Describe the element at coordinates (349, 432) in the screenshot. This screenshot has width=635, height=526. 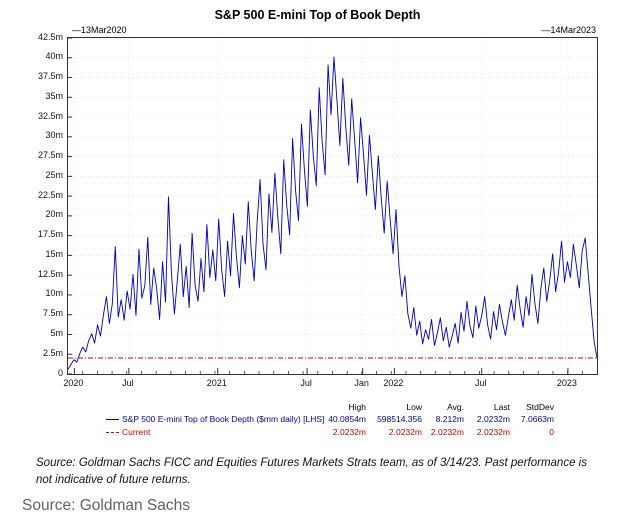
I see `current-stat-high: 2.0232m` at that location.